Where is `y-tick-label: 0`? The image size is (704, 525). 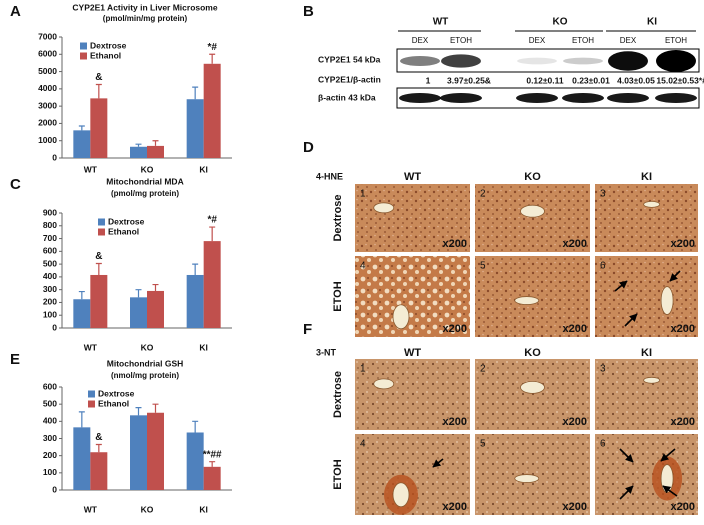
y-tick-label: 0 is located at coordinates (54, 489).